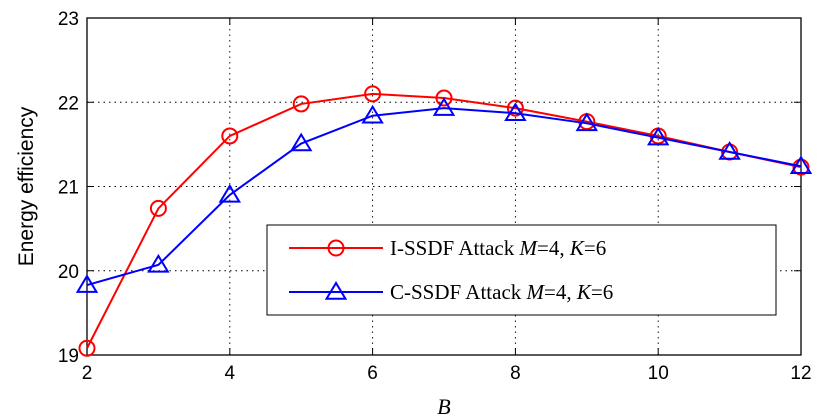 The image size is (818, 419). Describe the element at coordinates (68, 103) in the screenshot. I see `y-tick-label: 22` at that location.